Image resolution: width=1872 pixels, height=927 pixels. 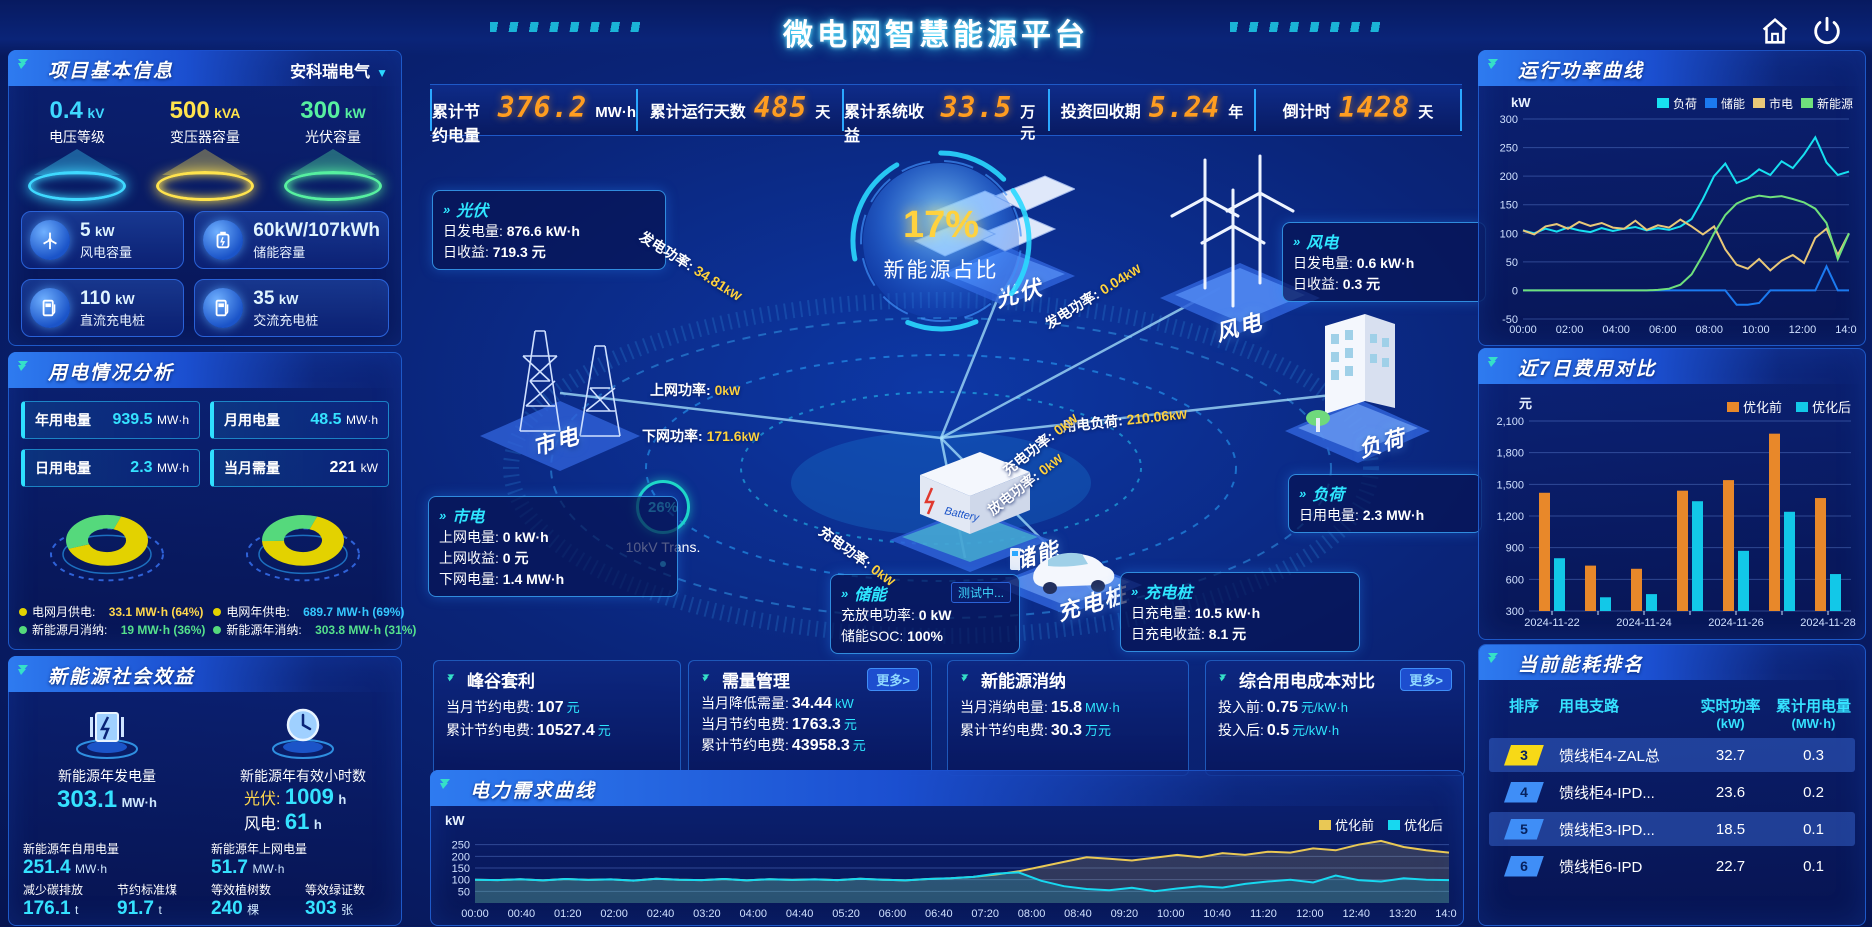 What do you see at coordinates (1064, 565) in the screenshot?
I see `charger-node: 充电桩` at bounding box center [1064, 565].